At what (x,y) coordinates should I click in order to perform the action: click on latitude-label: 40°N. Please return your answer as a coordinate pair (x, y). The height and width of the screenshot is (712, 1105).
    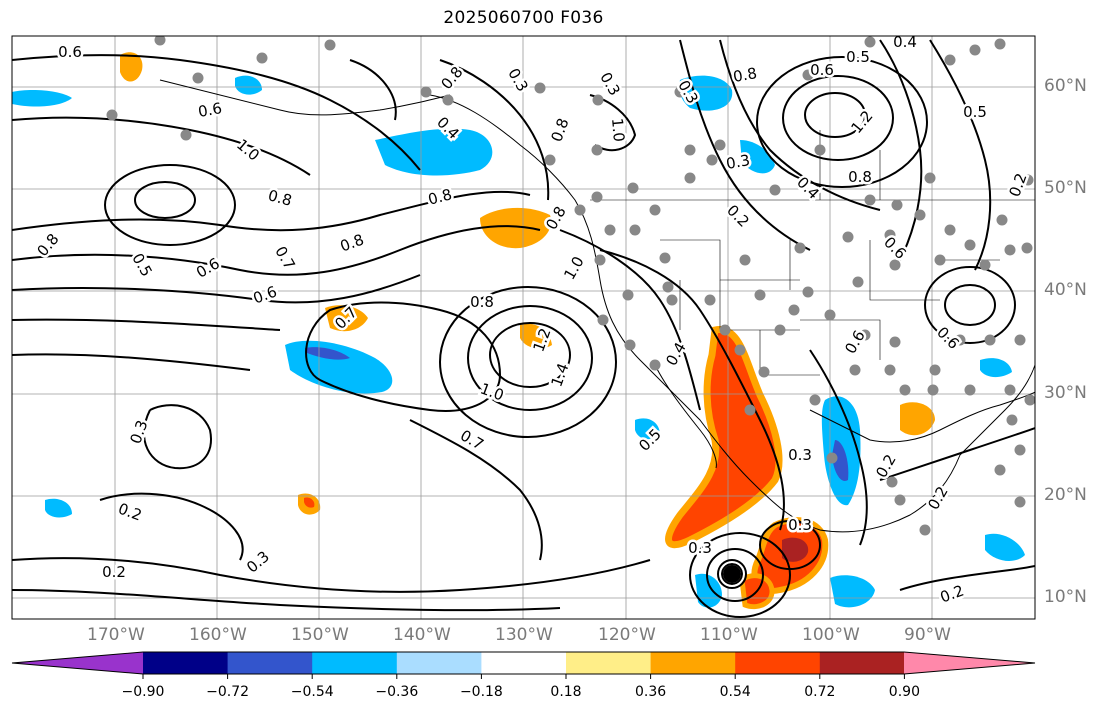
    Looking at the image, I should click on (1065, 290).